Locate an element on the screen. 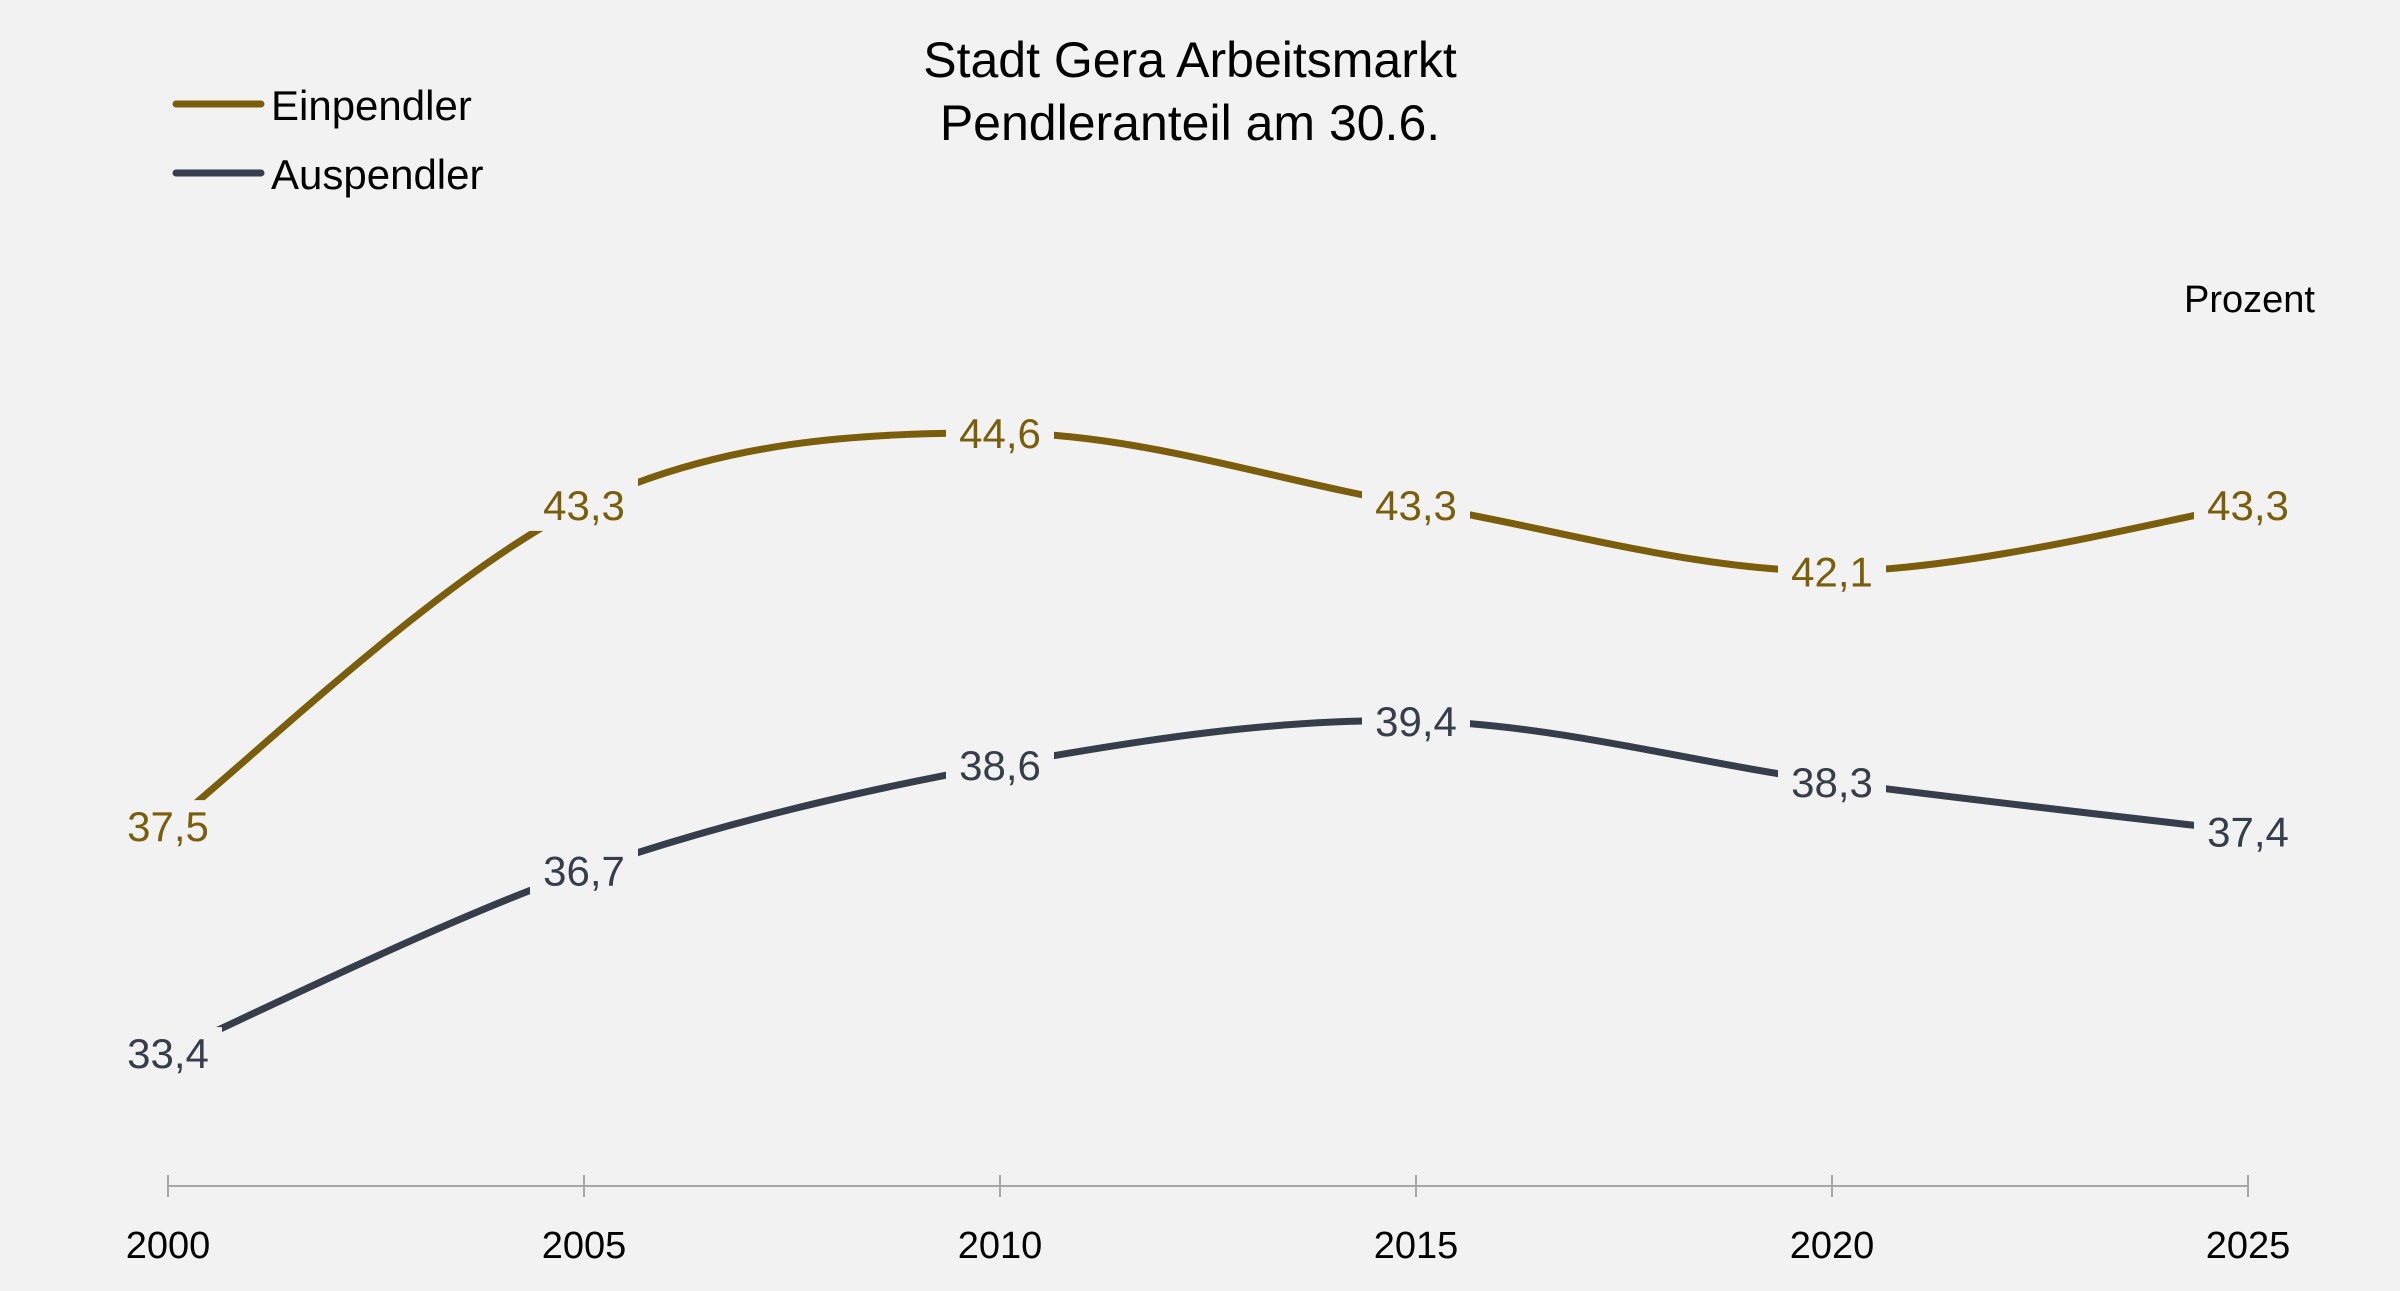 Image resolution: width=2400 pixels, height=1291 pixels. data-label-bg-auspendler-2025 is located at coordinates (2248, 831).